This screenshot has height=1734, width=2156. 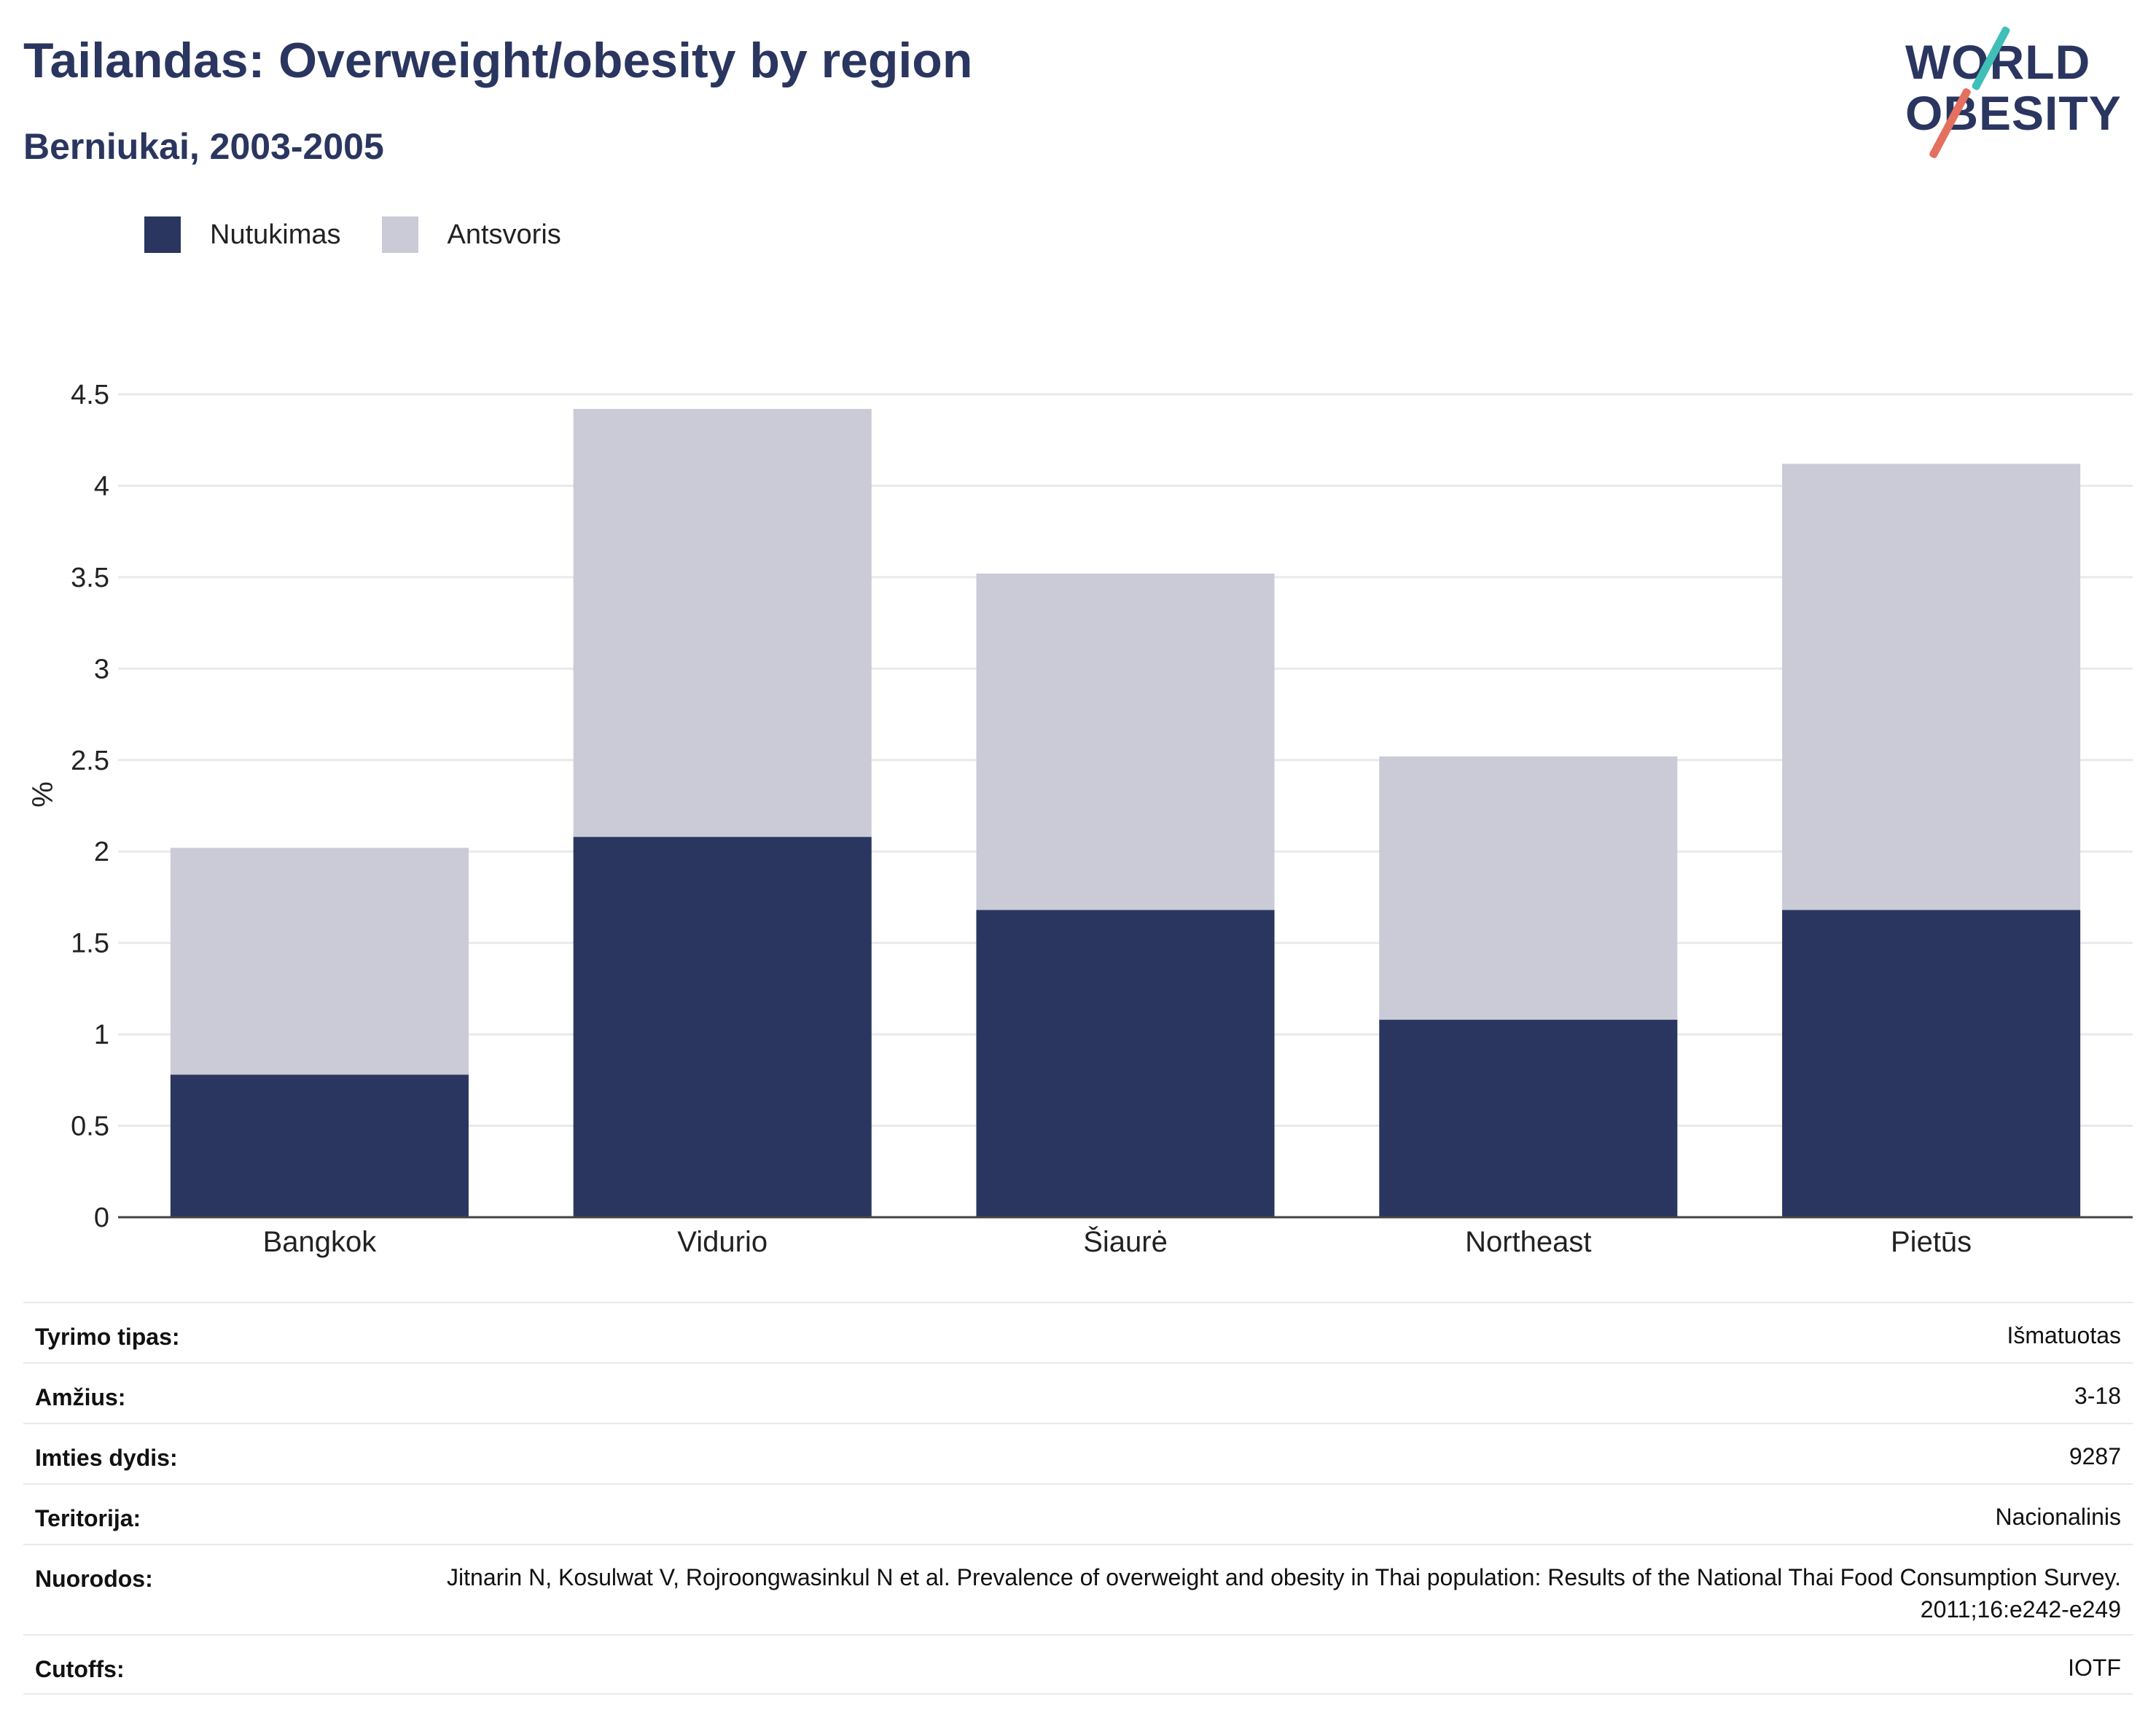 I want to click on y-tick-label: 4, so click(x=101, y=486).